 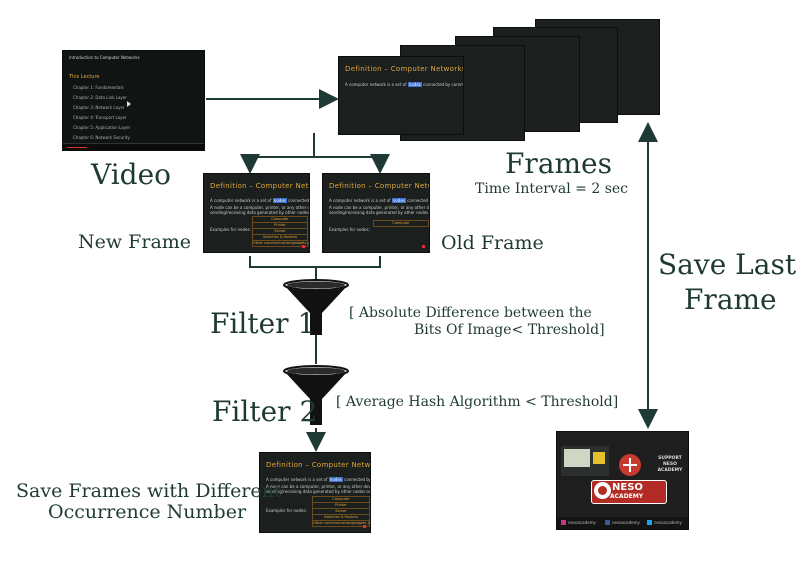 What do you see at coordinates (670, 464) in the screenshot?
I see `support-text: SUPPORT NESO ACADEMY` at bounding box center [670, 464].